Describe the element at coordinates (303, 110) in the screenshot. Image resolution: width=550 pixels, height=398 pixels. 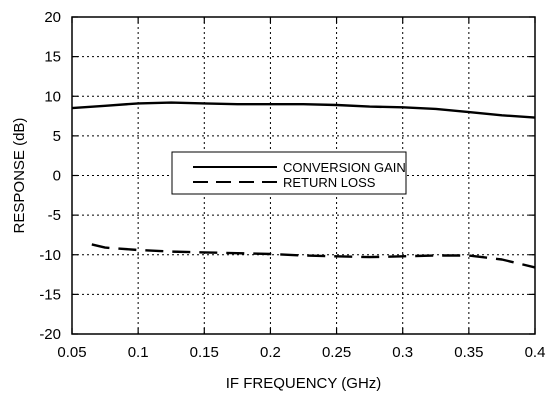
I see `series-line-conversion-gain` at that location.